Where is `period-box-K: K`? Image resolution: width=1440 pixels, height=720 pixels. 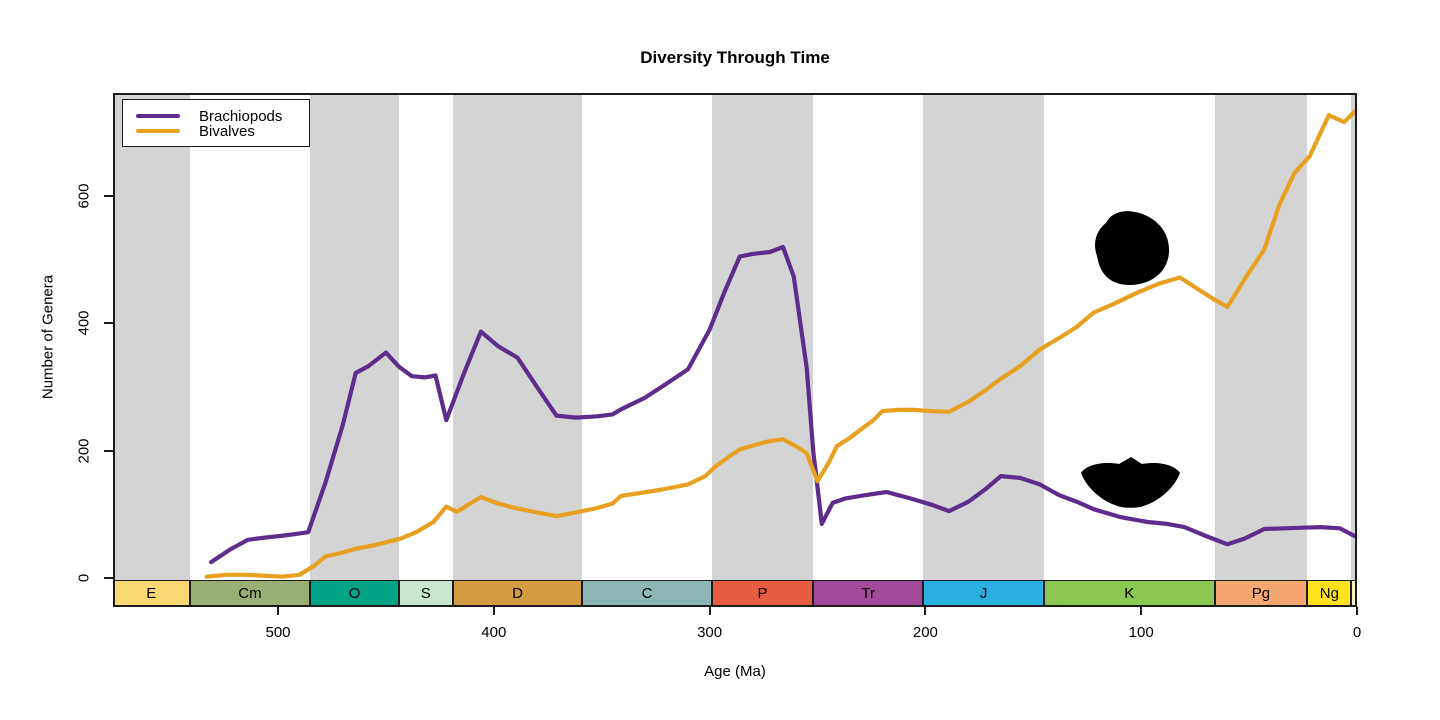 period-box-K: K is located at coordinates (1129, 593).